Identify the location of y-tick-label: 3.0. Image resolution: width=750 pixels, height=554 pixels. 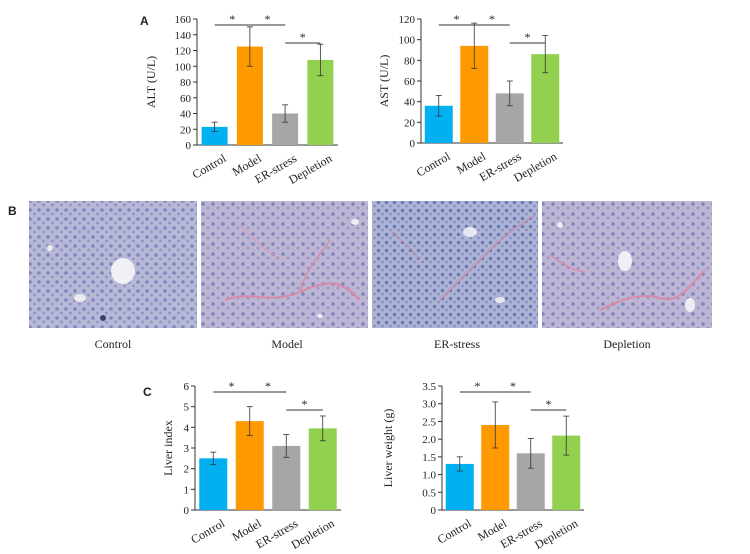
(429, 405).